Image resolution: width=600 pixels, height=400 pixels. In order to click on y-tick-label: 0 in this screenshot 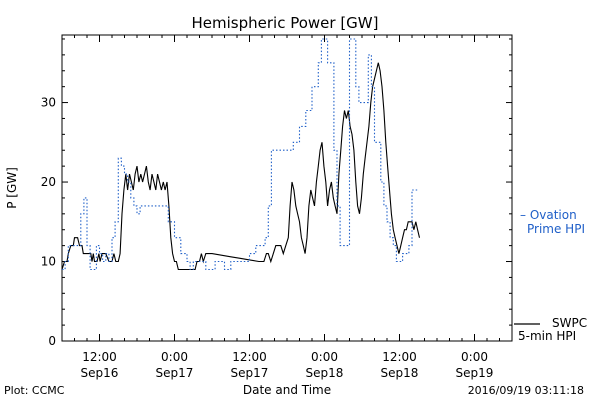, I will do `click(52, 341)`.